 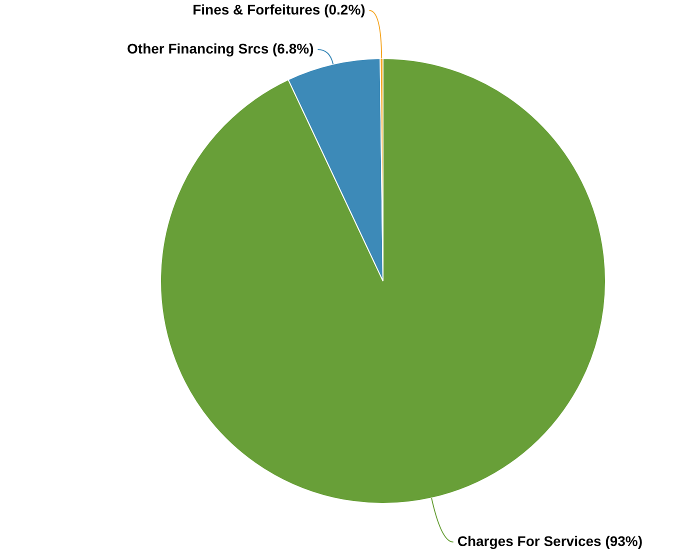 I want to click on slice-label: Charges For Services (93%), so click(x=550, y=540).